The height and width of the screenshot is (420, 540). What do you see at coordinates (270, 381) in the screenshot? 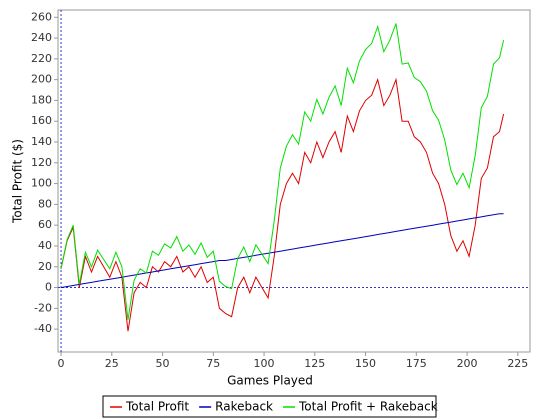
I see `x-axis-label: Games Played` at bounding box center [270, 381].